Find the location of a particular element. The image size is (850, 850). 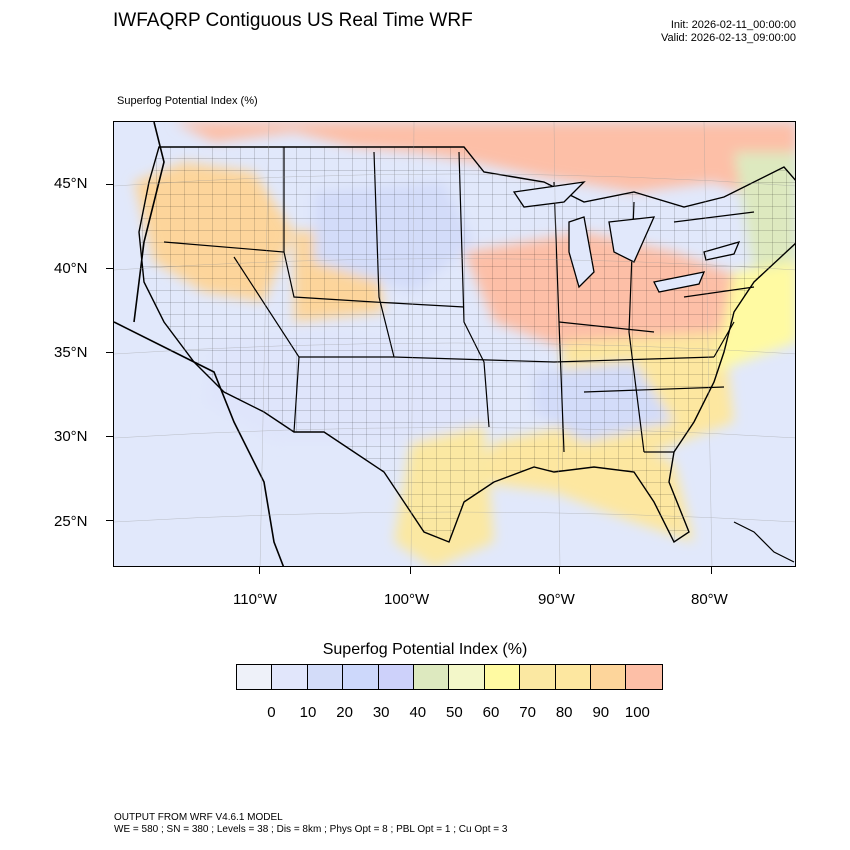

lat-tick-35: 35°N is located at coordinates (71, 352).